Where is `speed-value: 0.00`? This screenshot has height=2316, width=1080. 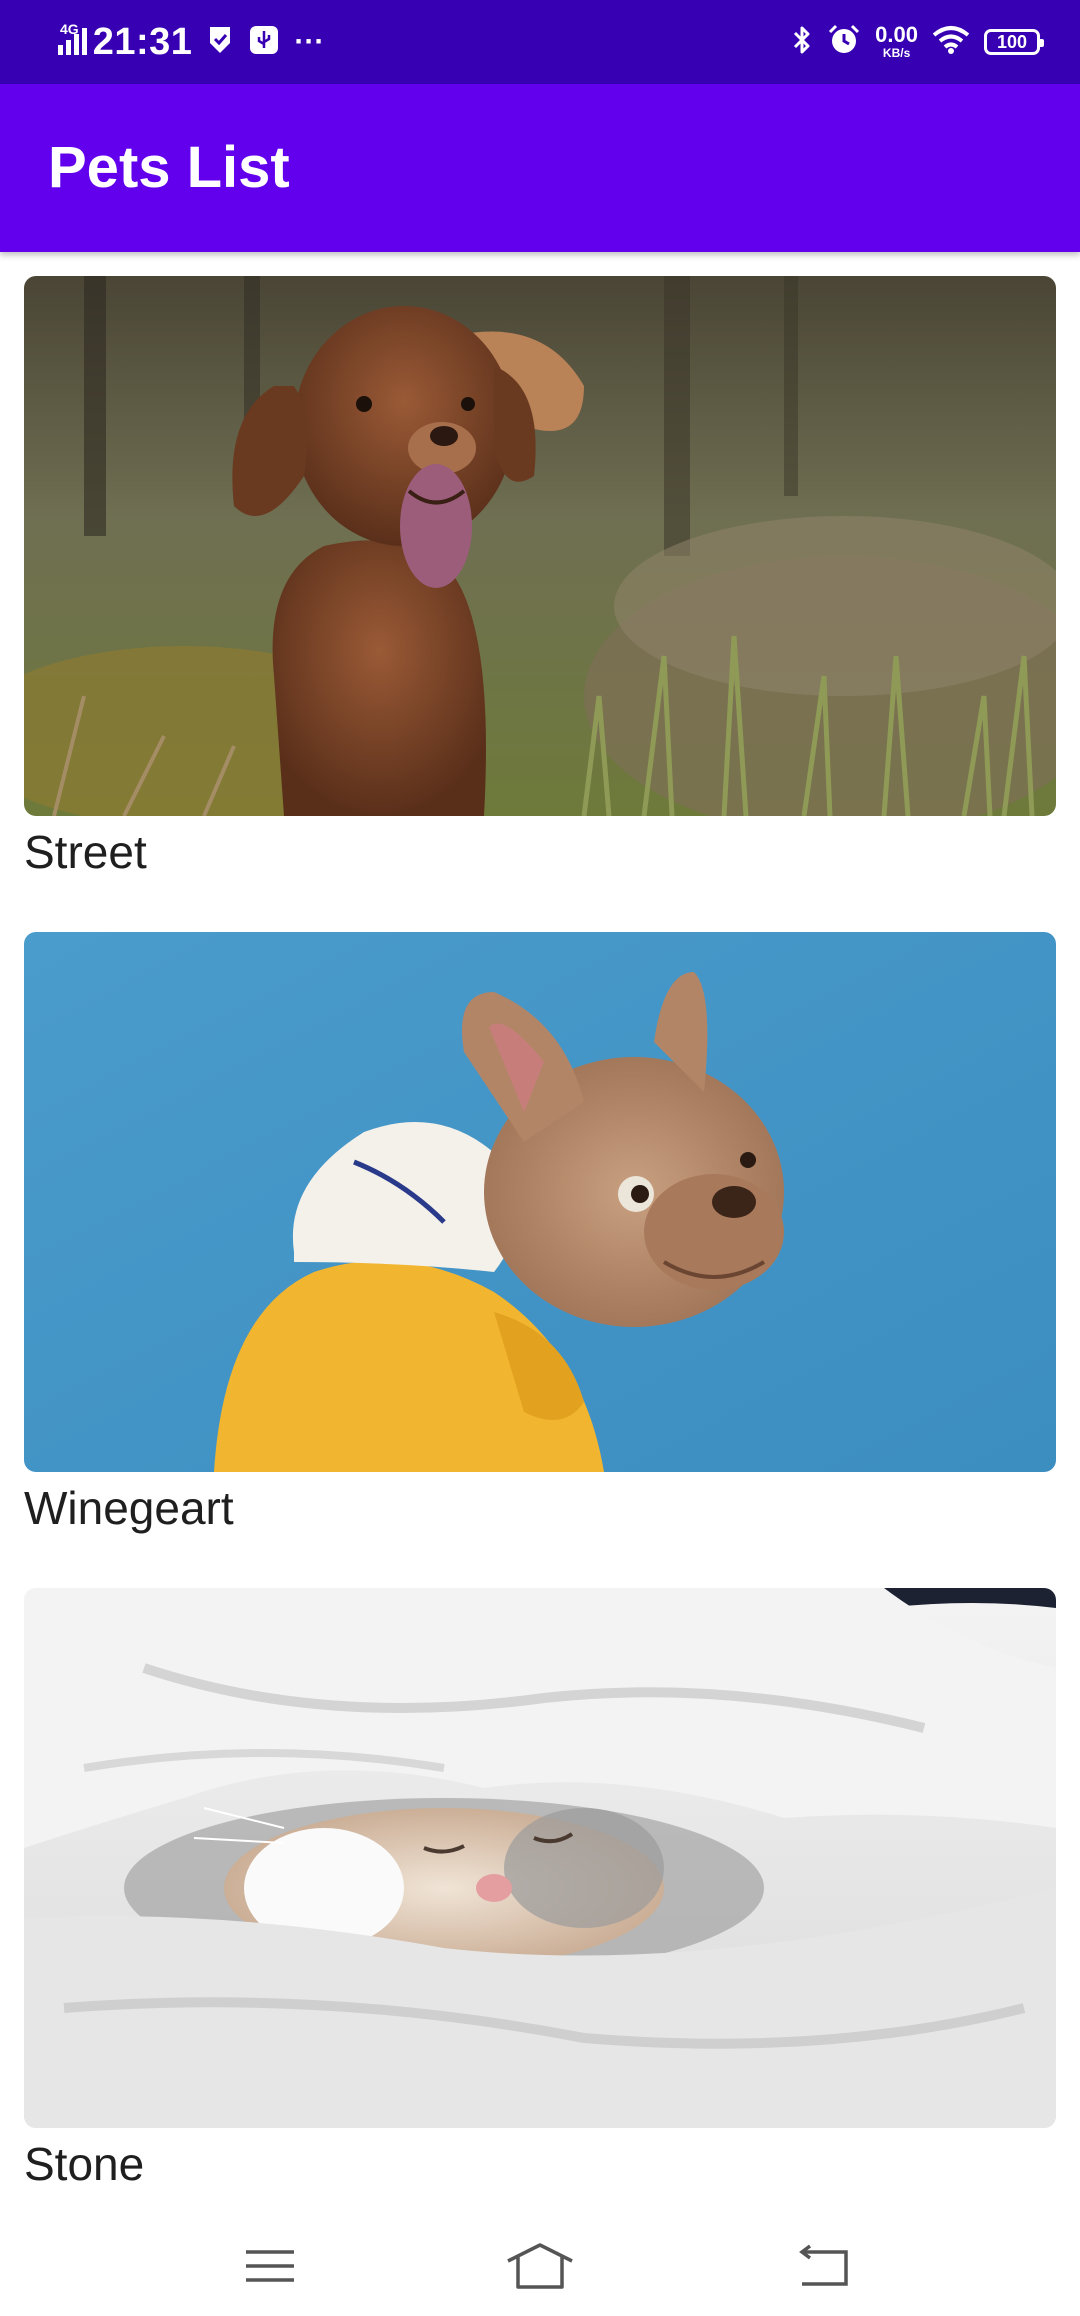
speed-value: 0.00 is located at coordinates (896, 34).